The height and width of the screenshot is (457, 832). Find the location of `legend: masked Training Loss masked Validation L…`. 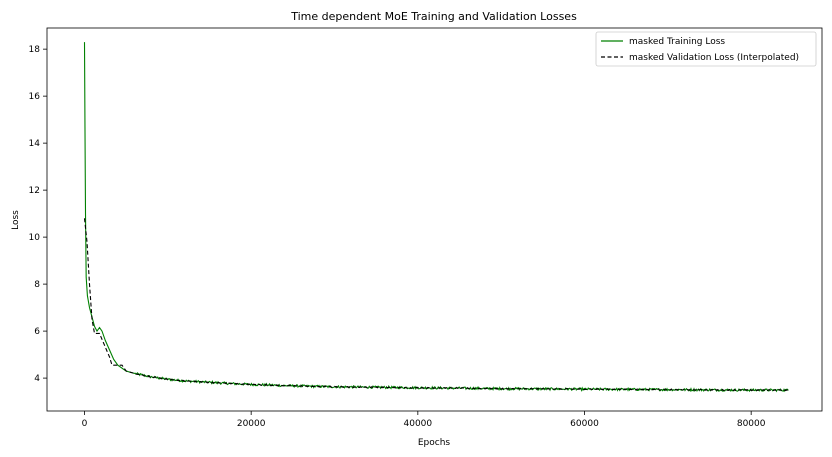

legend: masked Training Loss masked Validation L… is located at coordinates (706, 49).